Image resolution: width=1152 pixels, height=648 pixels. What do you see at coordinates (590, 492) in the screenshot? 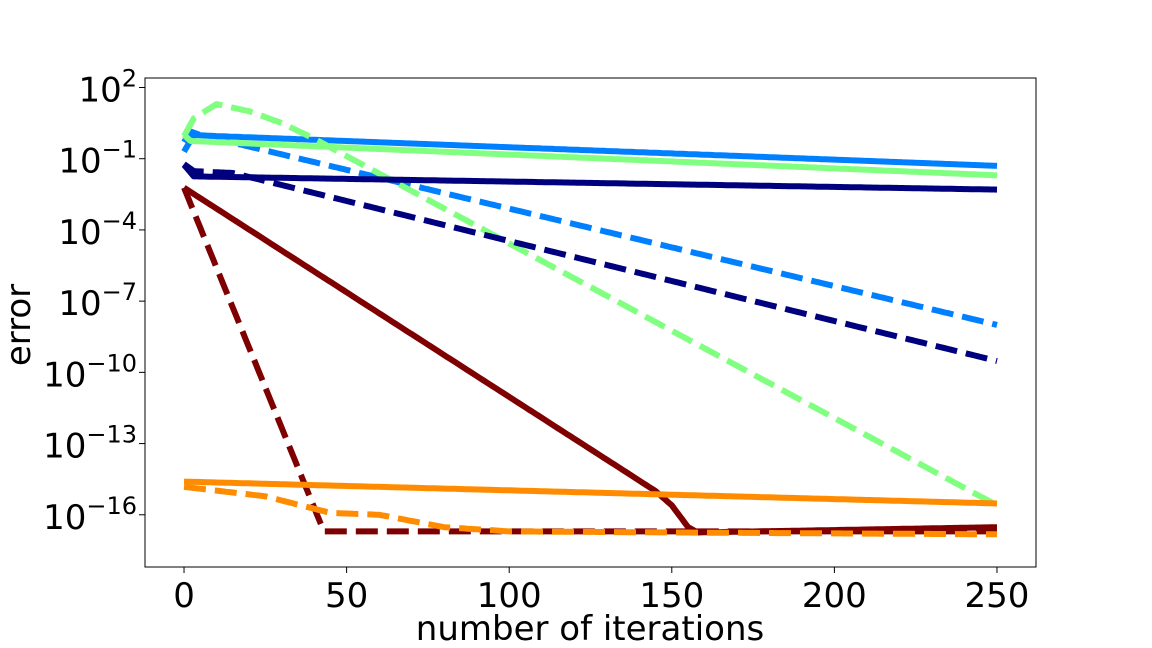
I see `series-line-8-solid` at bounding box center [590, 492].